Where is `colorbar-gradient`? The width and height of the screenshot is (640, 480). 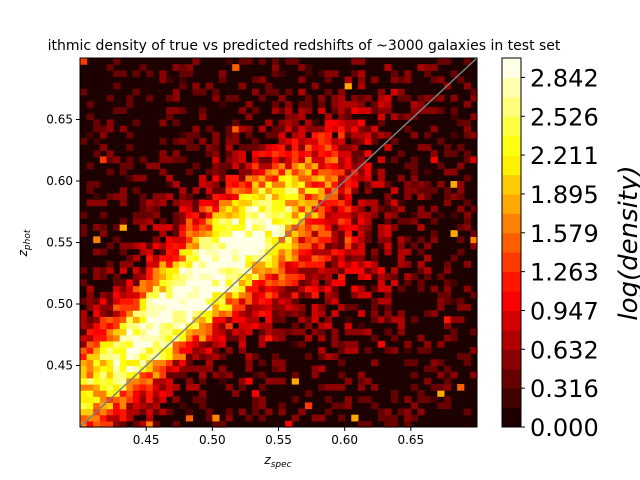 colorbar-gradient is located at coordinates (511, 243).